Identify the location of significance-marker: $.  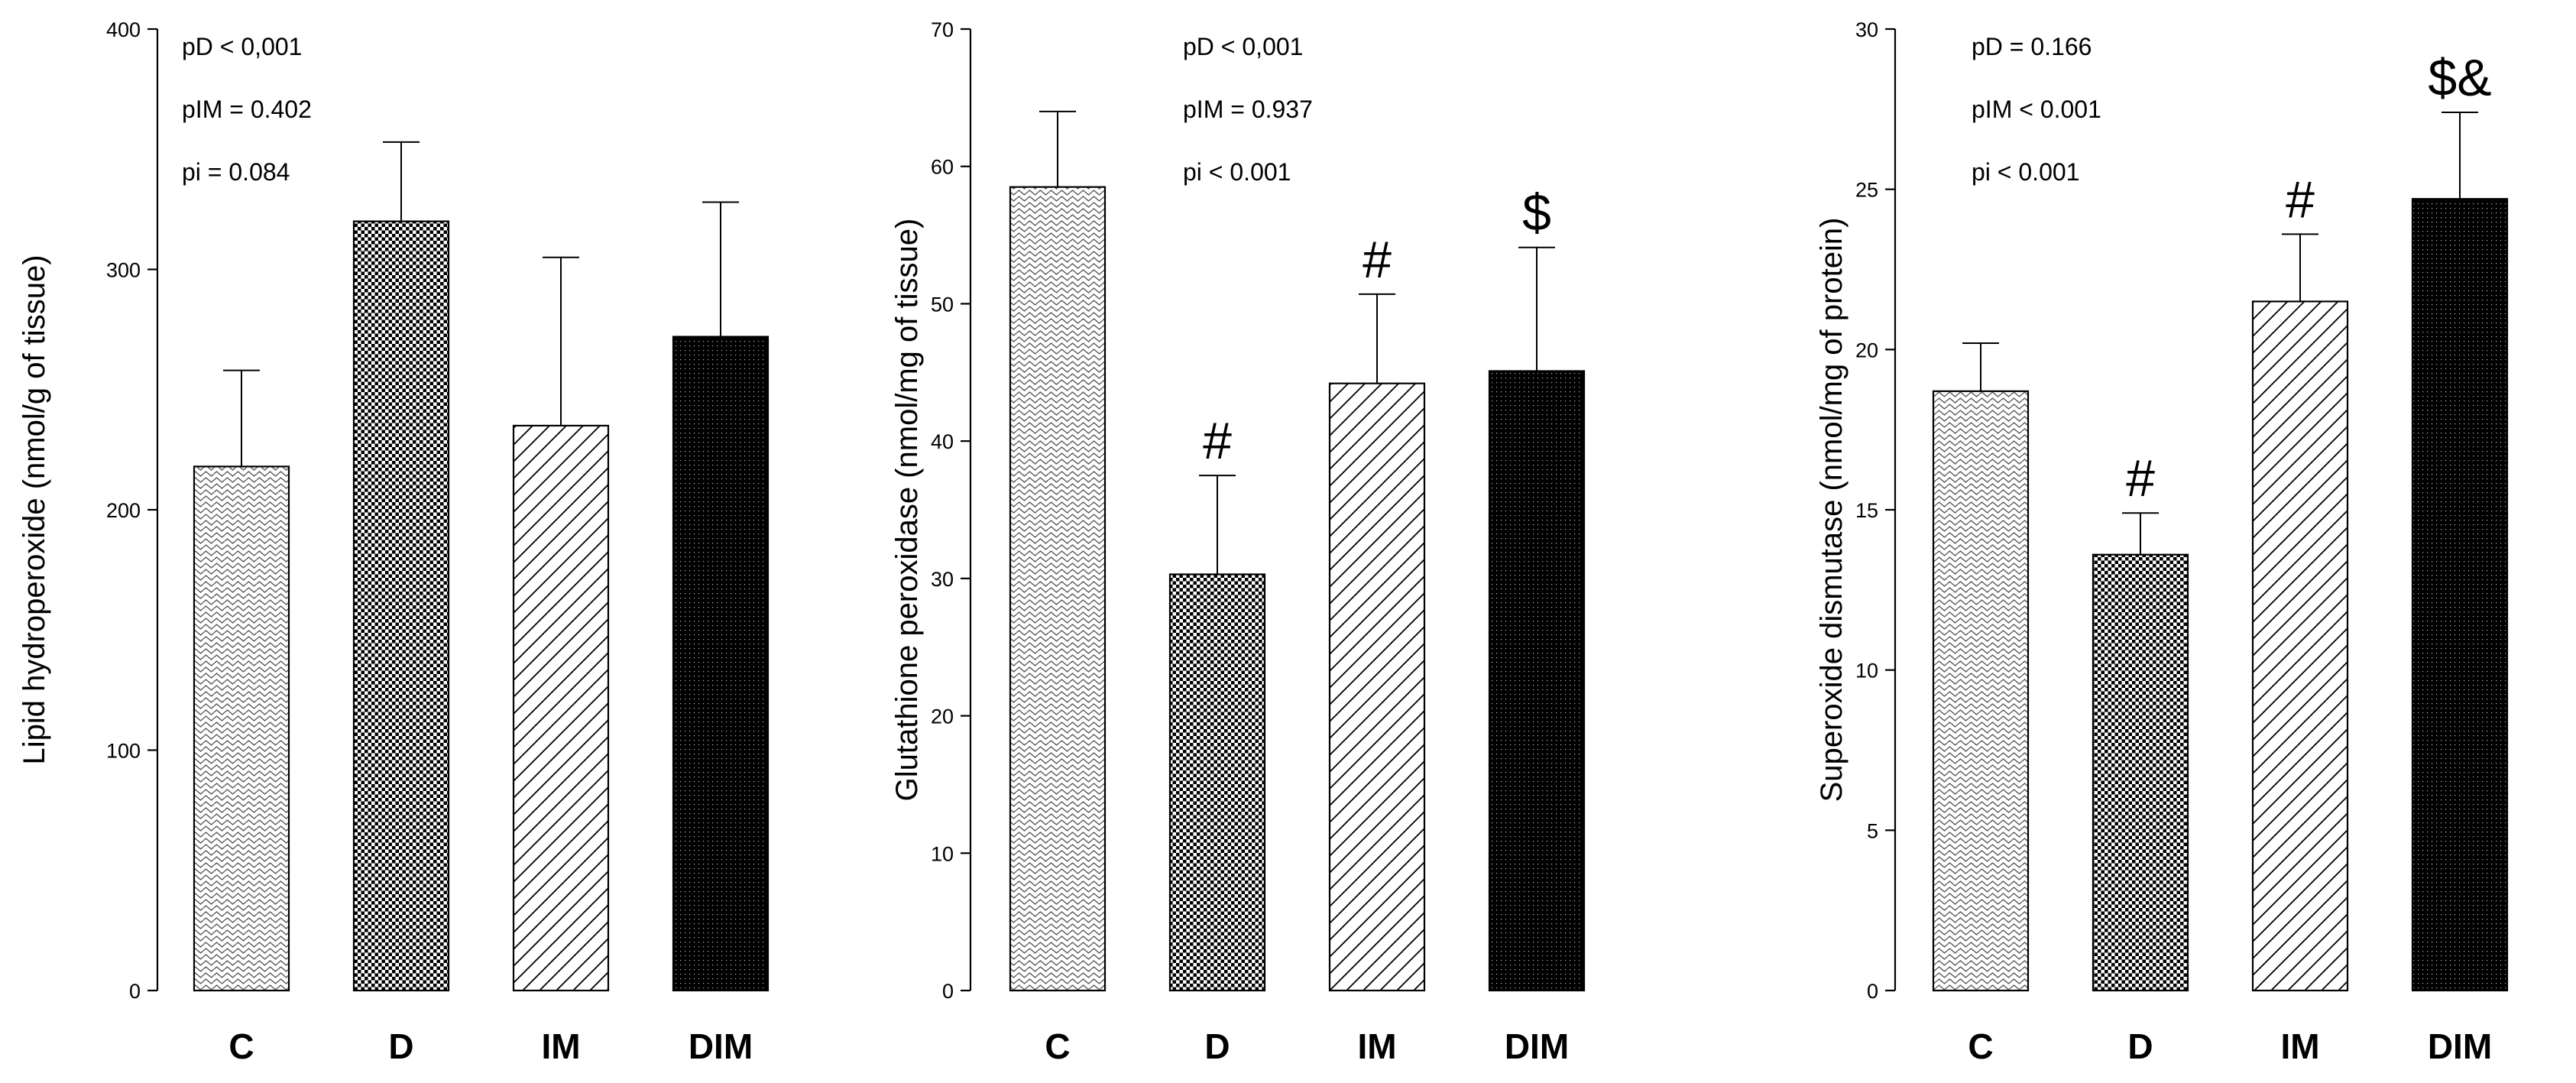
(1537, 213).